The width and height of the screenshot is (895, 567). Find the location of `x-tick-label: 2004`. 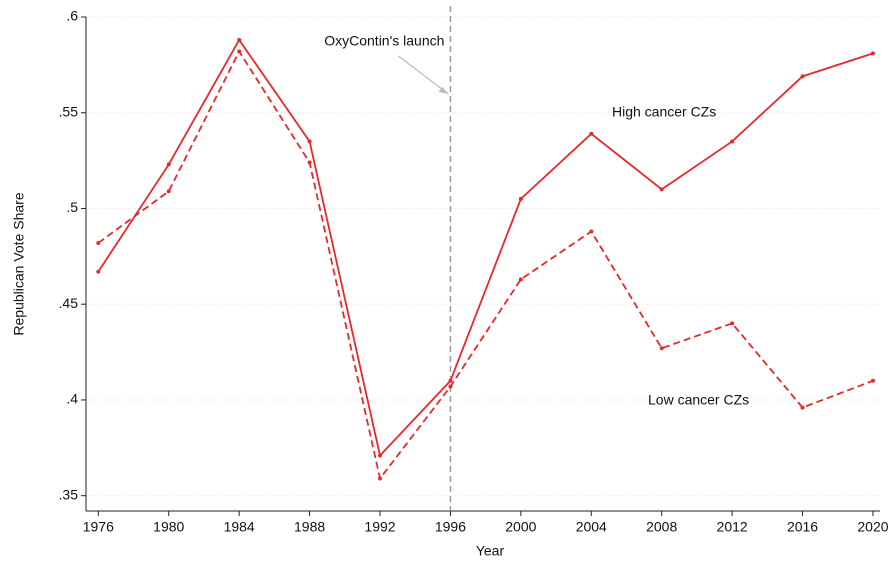

x-tick-label: 2004 is located at coordinates (591, 527).